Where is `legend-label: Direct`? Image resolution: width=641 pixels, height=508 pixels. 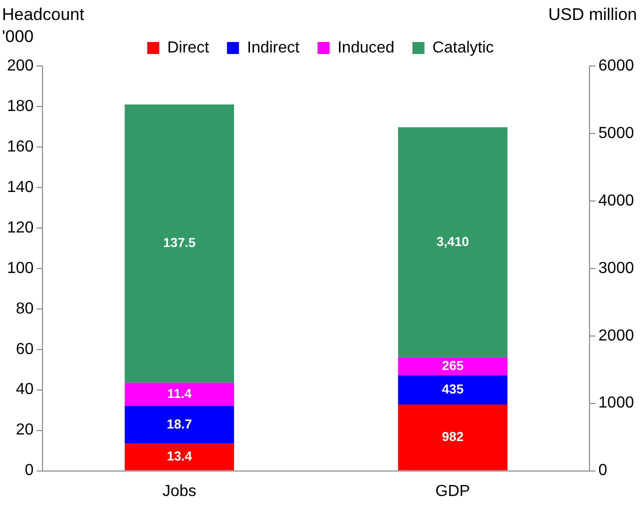
legend-label: Direct is located at coordinates (188, 47).